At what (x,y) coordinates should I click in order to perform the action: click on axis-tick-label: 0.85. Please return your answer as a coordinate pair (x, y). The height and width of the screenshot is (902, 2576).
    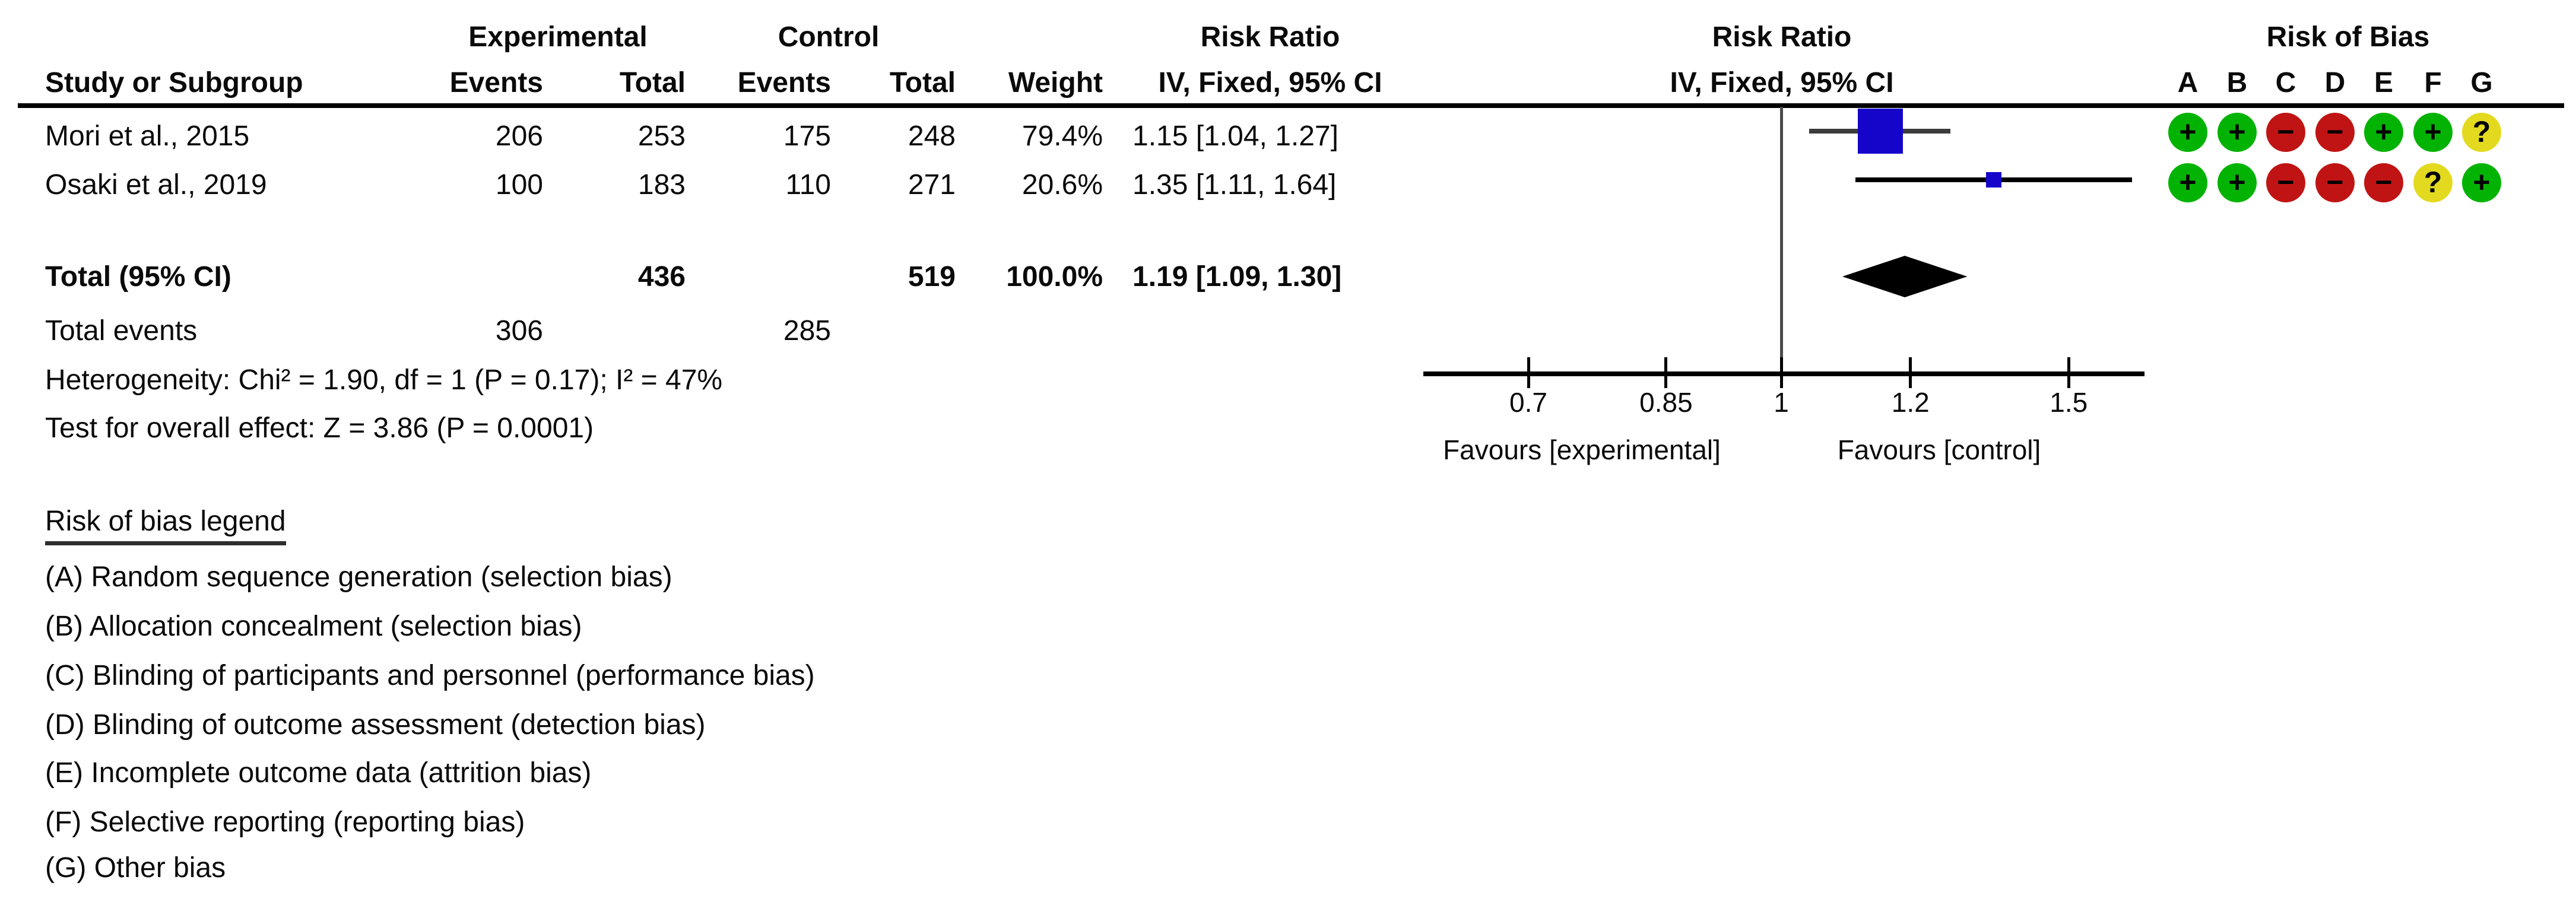
    Looking at the image, I should click on (1666, 402).